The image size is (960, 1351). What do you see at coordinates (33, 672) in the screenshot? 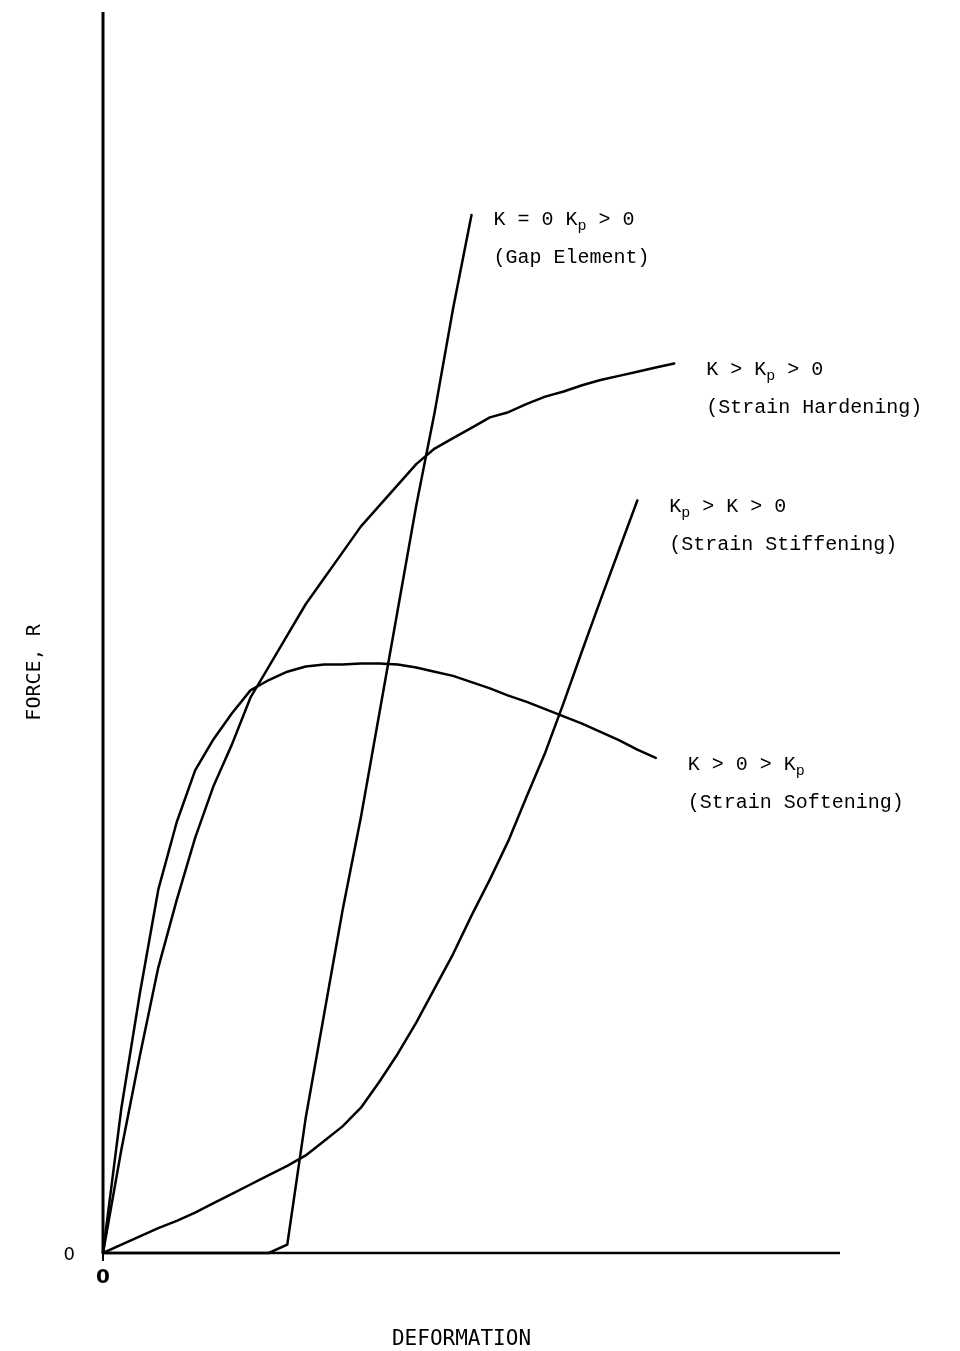
I see `y-axis-title: FORCE, R` at bounding box center [33, 672].